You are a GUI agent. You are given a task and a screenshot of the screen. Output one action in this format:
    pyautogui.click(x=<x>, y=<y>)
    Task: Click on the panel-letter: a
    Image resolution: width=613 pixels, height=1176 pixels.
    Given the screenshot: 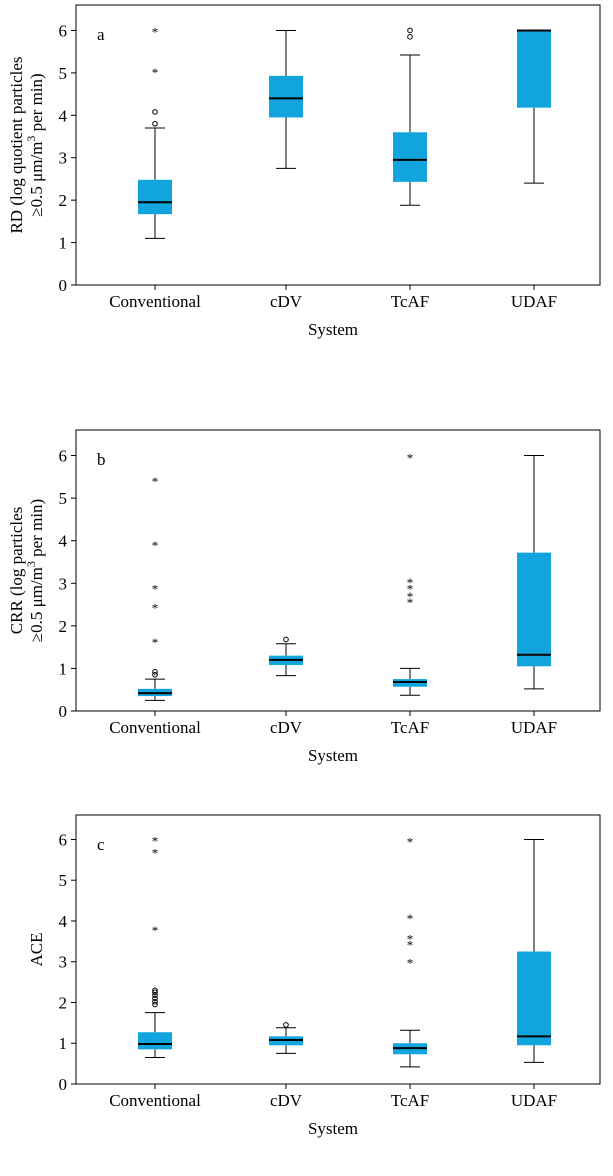 What is the action you would take?
    pyautogui.click(x=101, y=34)
    